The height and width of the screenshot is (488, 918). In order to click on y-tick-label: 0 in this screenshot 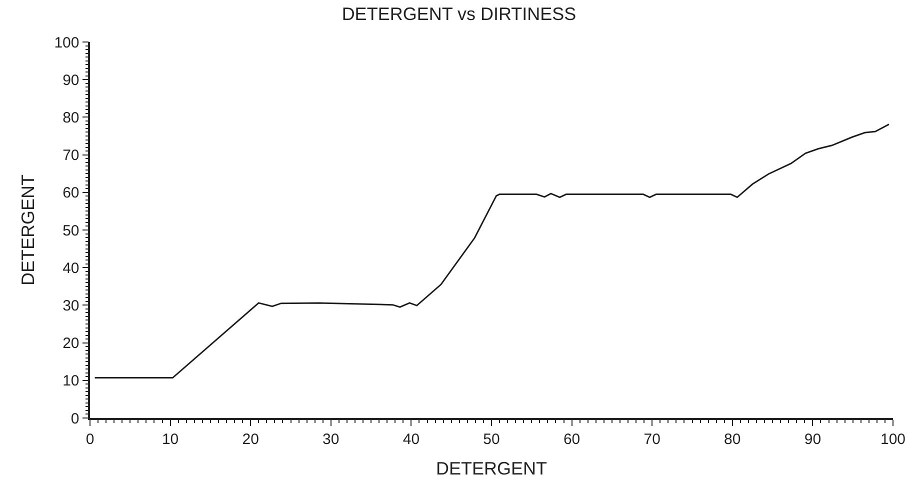, I will do `click(75, 419)`.